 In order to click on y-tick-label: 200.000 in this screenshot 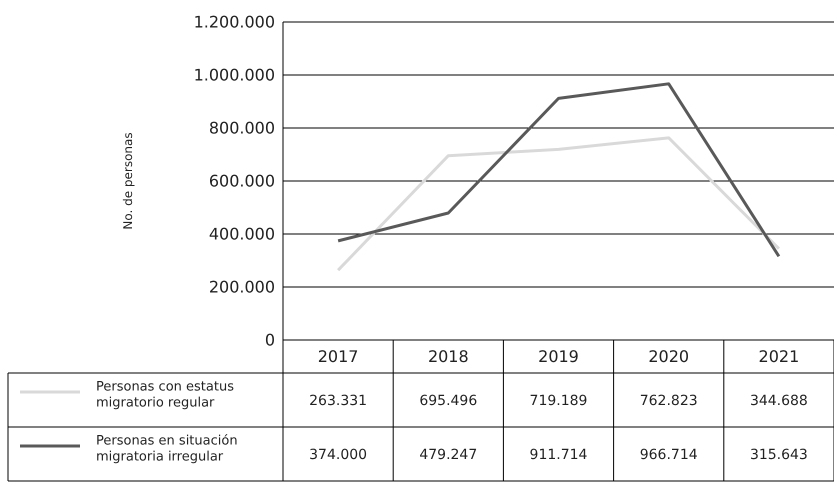, I will do `click(241, 287)`.